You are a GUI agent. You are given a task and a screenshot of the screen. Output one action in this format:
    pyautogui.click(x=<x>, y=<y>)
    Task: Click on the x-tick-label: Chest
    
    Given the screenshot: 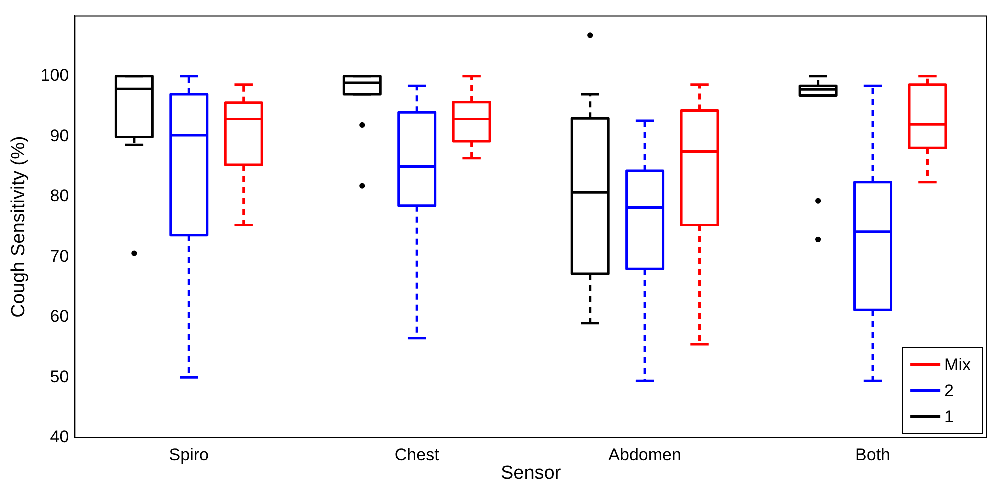 What is the action you would take?
    pyautogui.click(x=417, y=455)
    